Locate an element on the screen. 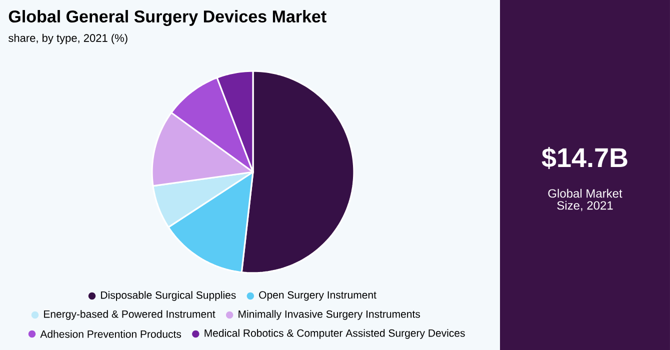 Image resolution: width=670 pixels, height=350 pixels. legend-label: Disposable Surgical Supplies is located at coordinates (168, 296).